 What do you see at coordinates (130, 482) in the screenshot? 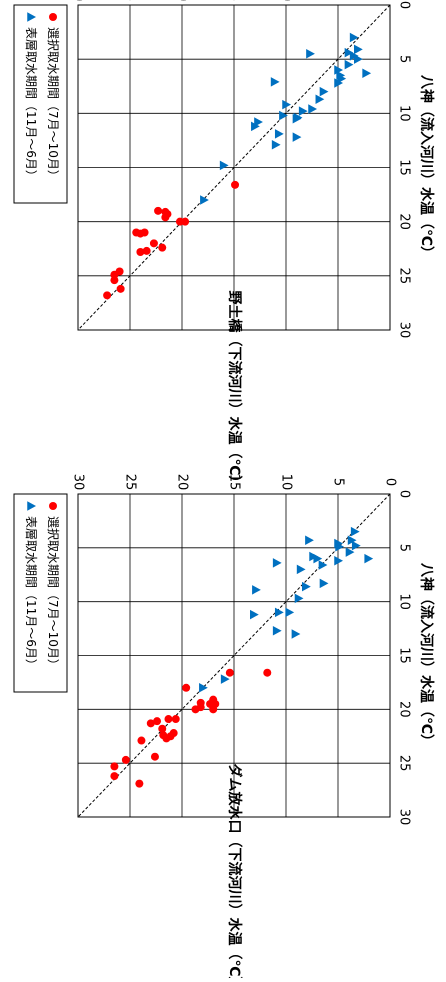
I see `y-tick-label: 25` at bounding box center [130, 482].